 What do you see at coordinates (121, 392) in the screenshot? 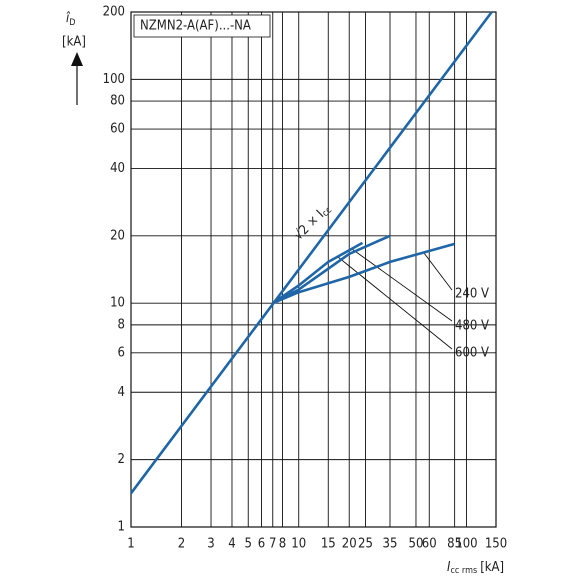
I see `y-tick-label: 4` at bounding box center [121, 392].